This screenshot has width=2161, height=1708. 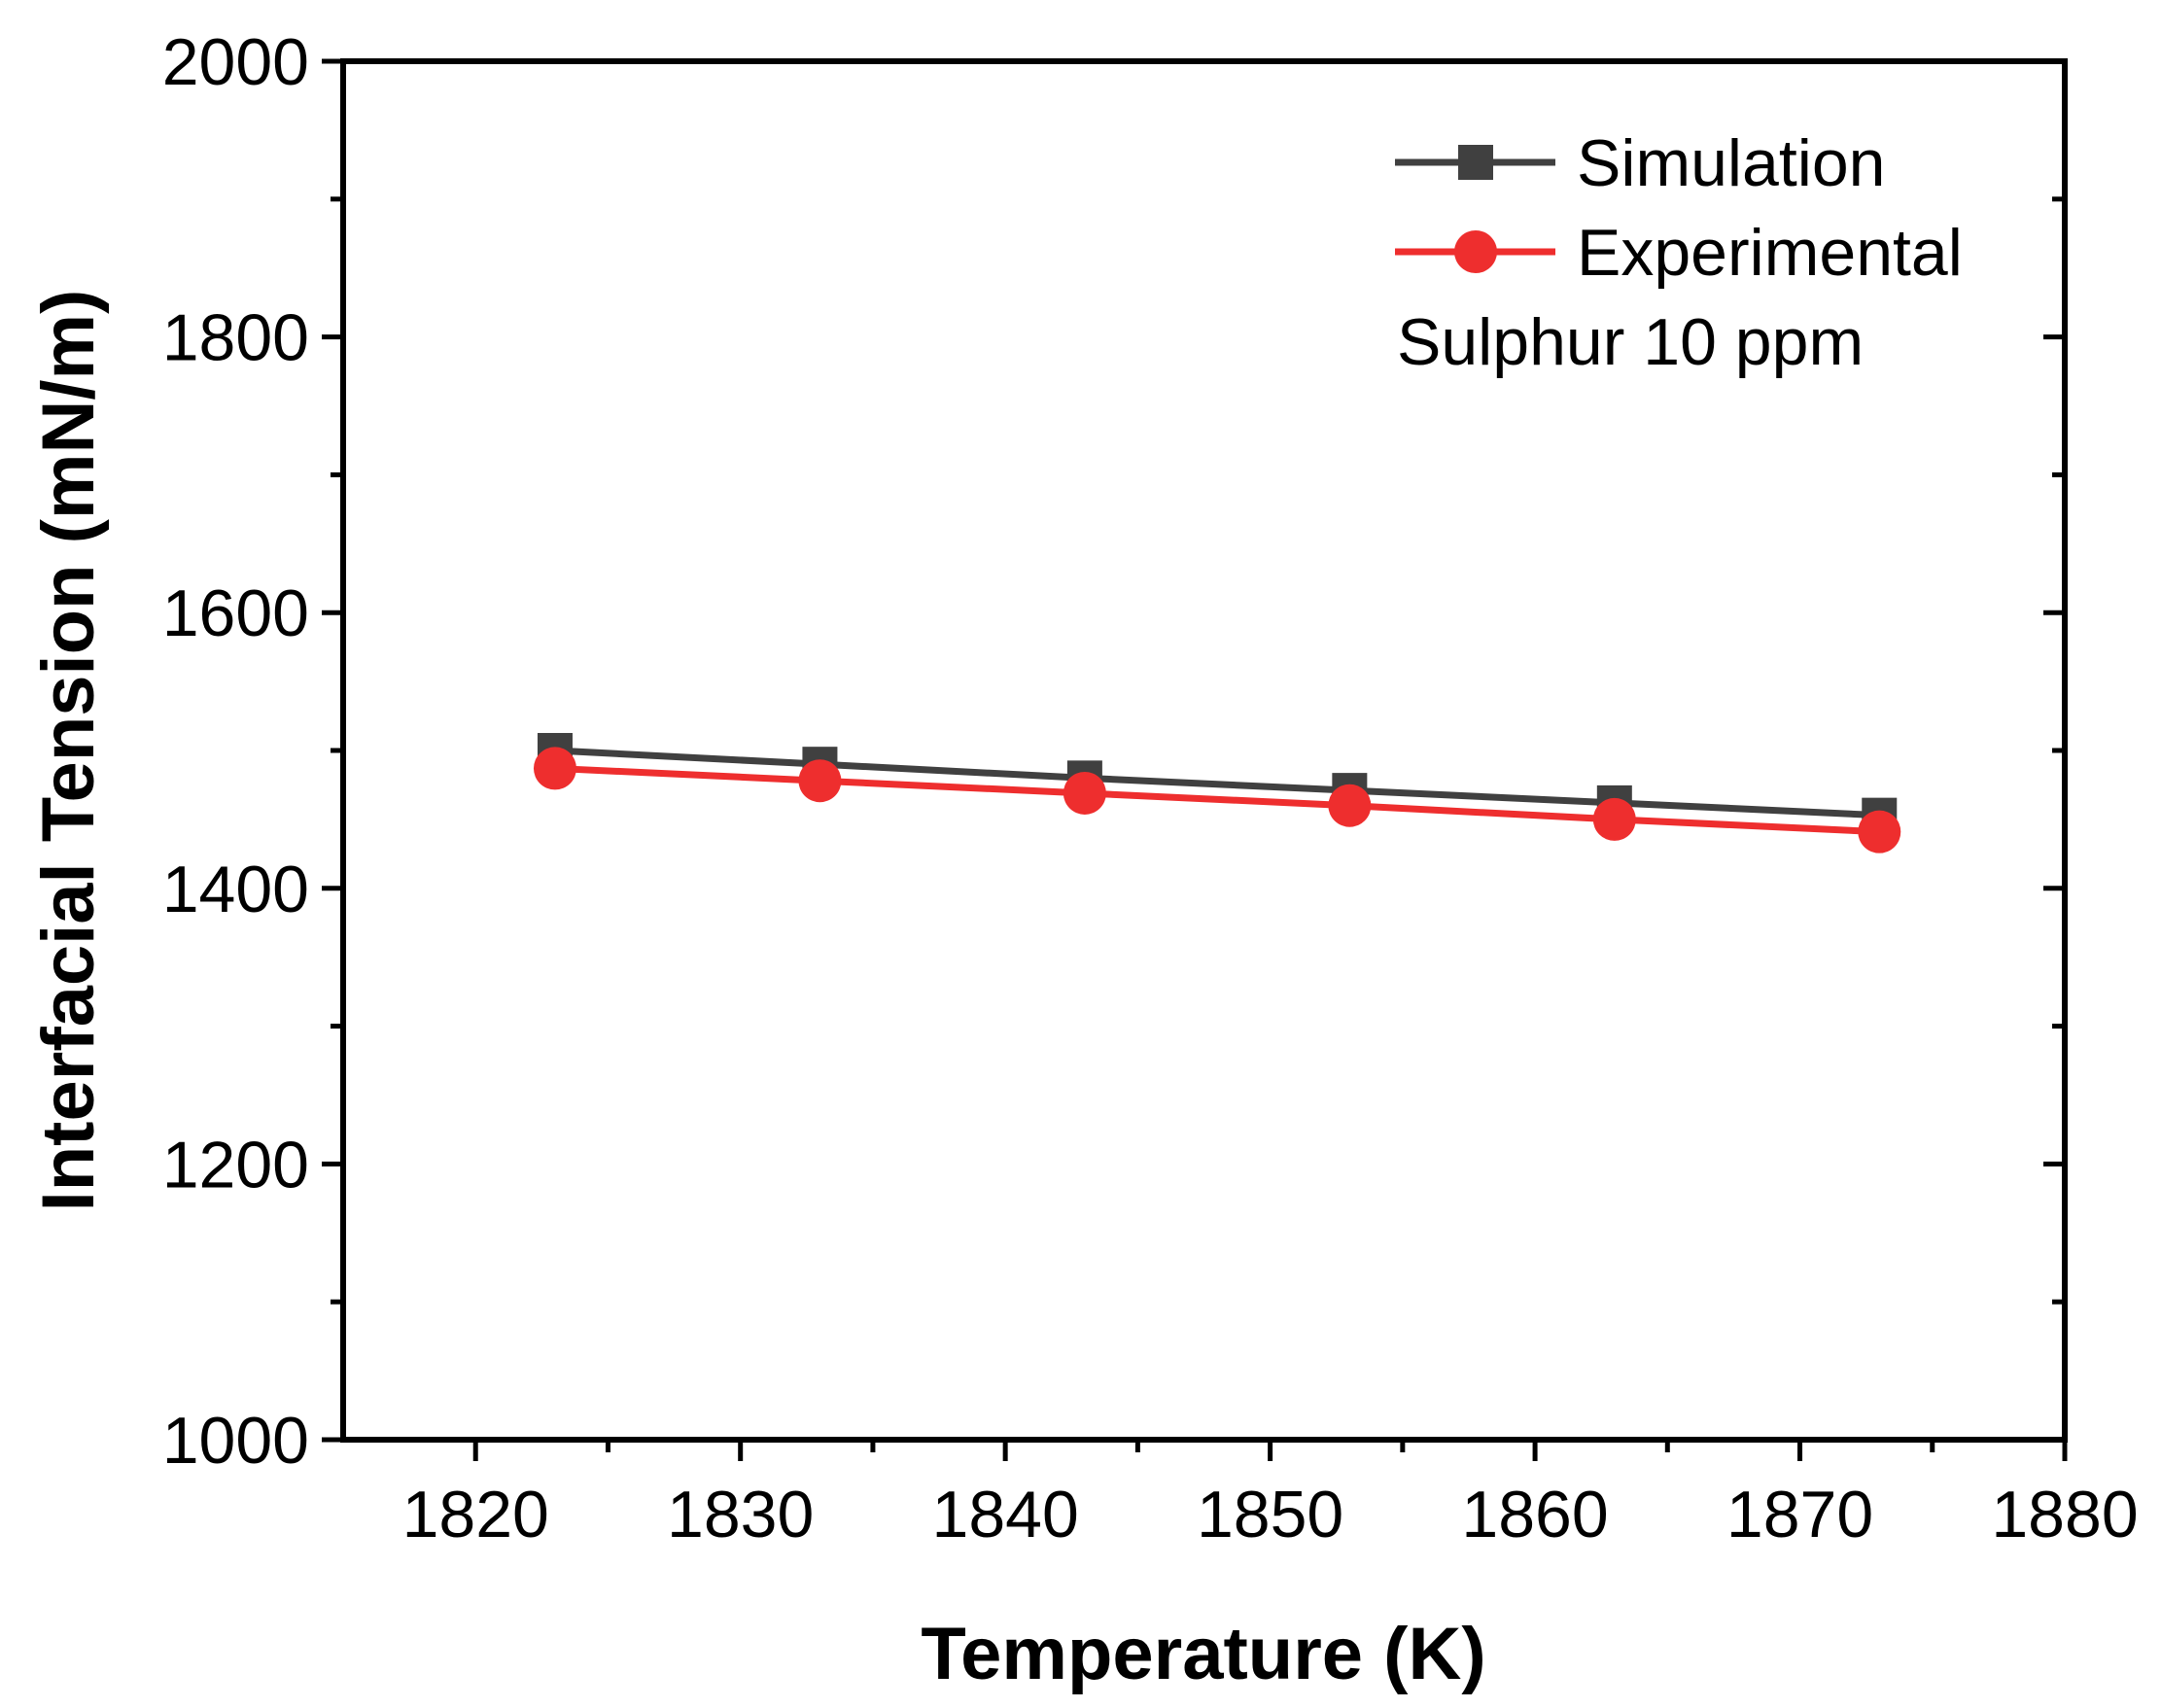 I want to click on annotation: Sulphur 10 ppm, so click(x=1630, y=342).